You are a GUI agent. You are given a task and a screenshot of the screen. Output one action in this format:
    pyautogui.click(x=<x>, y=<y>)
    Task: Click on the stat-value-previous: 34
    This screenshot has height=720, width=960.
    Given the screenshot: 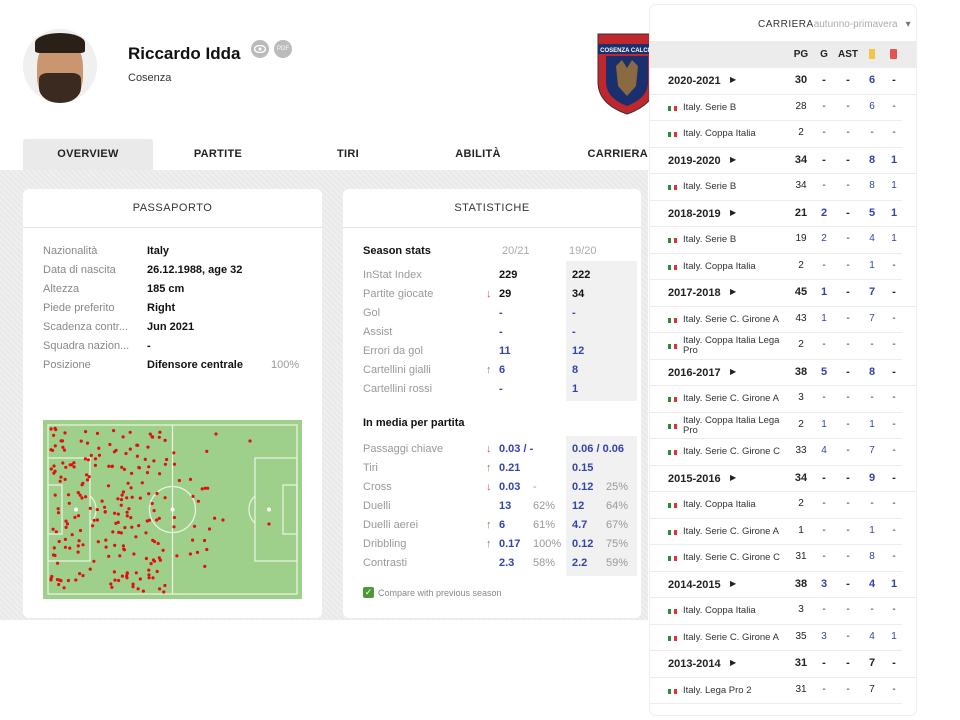 What is the action you would take?
    pyautogui.click(x=578, y=294)
    